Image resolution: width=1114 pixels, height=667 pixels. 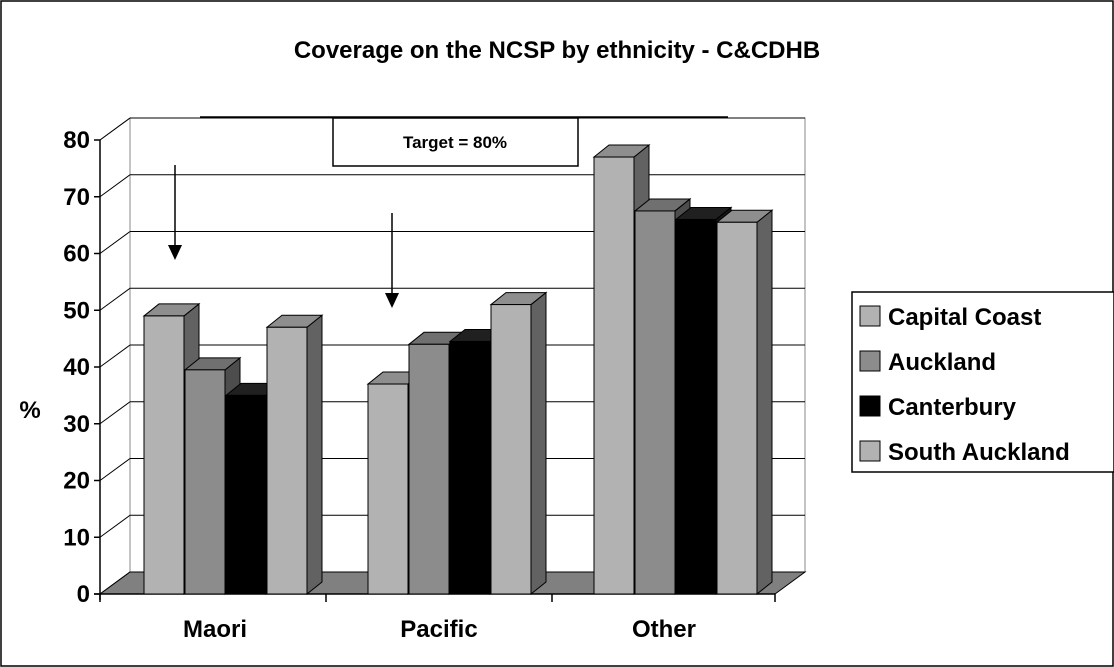 What do you see at coordinates (664, 629) in the screenshot?
I see `x-tick-label: Other` at bounding box center [664, 629].